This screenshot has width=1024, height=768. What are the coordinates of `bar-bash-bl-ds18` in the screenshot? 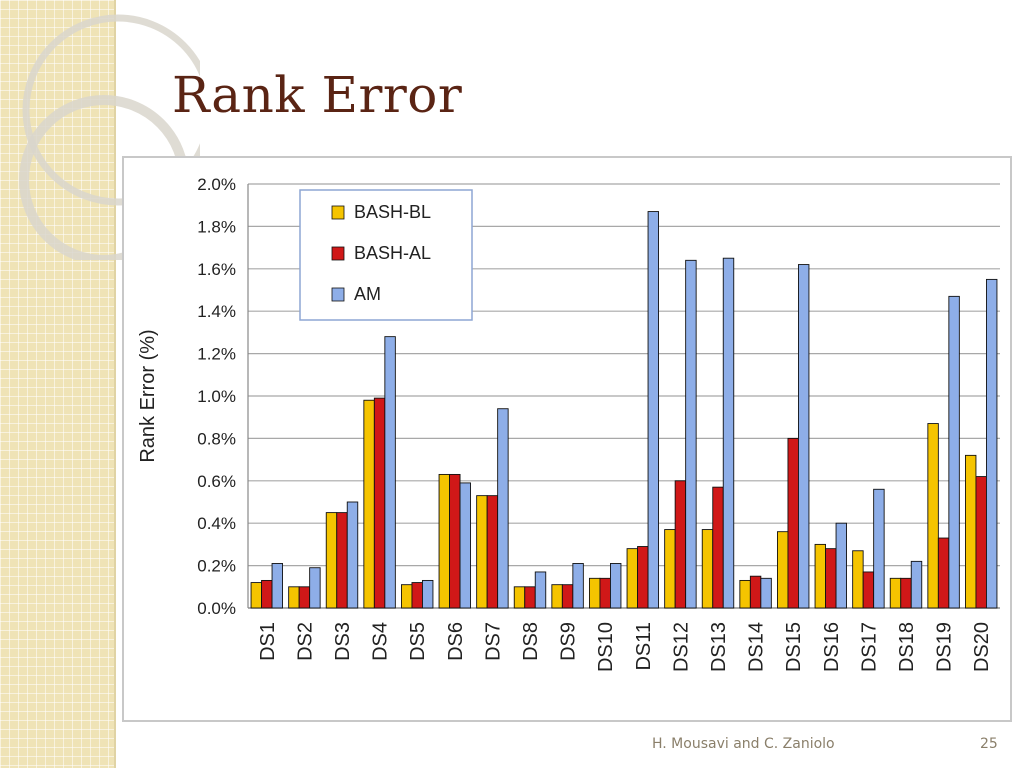 It's located at (895, 593).